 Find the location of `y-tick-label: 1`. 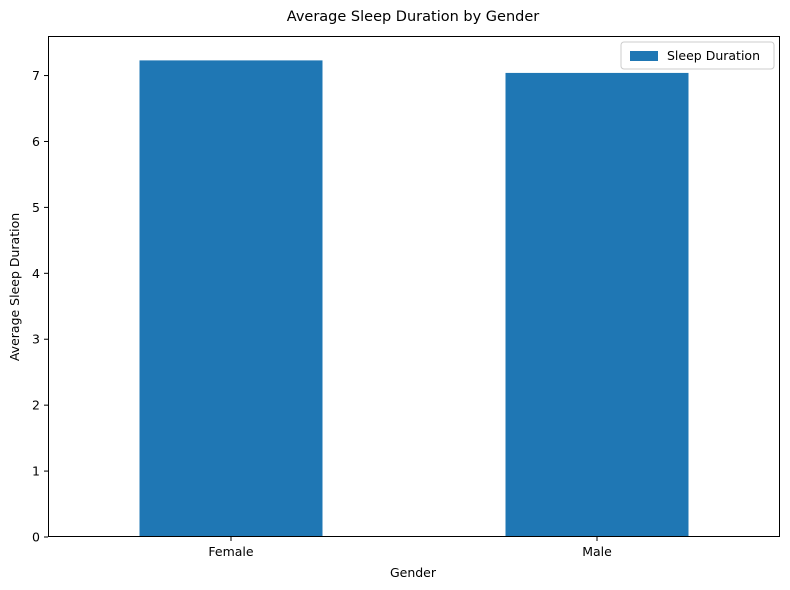

y-tick-label: 1 is located at coordinates (36, 471).